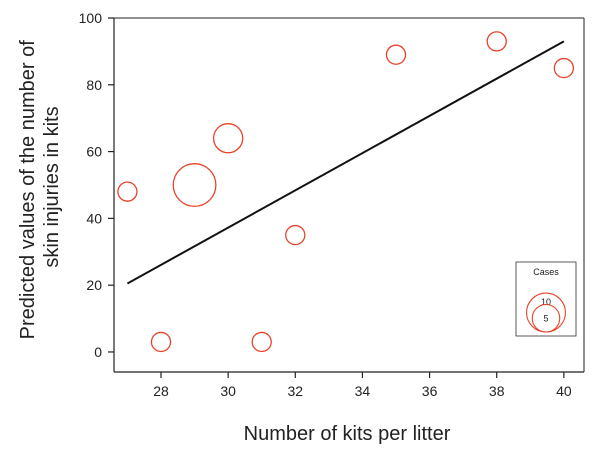  What do you see at coordinates (546, 272) in the screenshot?
I see `legend-title: Cases` at bounding box center [546, 272].